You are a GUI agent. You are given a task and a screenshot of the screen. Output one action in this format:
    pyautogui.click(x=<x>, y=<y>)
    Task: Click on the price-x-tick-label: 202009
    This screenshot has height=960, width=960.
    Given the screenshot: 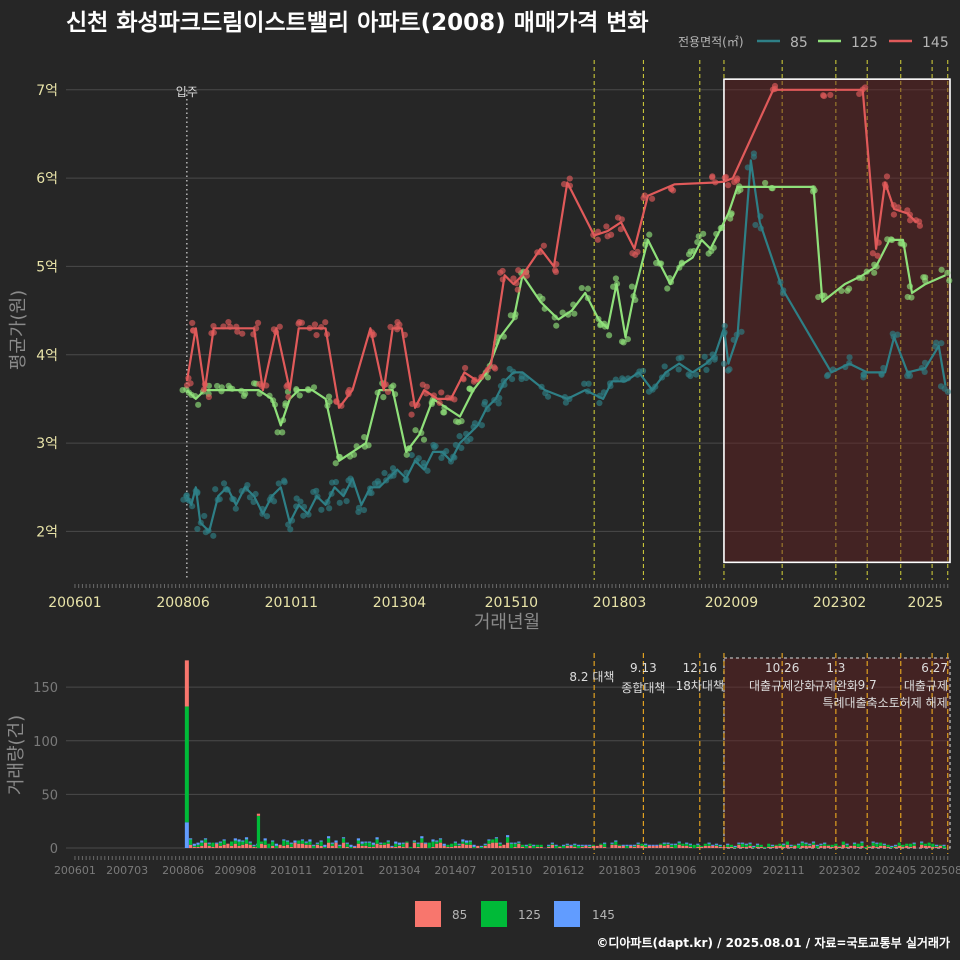 What is the action you would take?
    pyautogui.click(x=731, y=603)
    